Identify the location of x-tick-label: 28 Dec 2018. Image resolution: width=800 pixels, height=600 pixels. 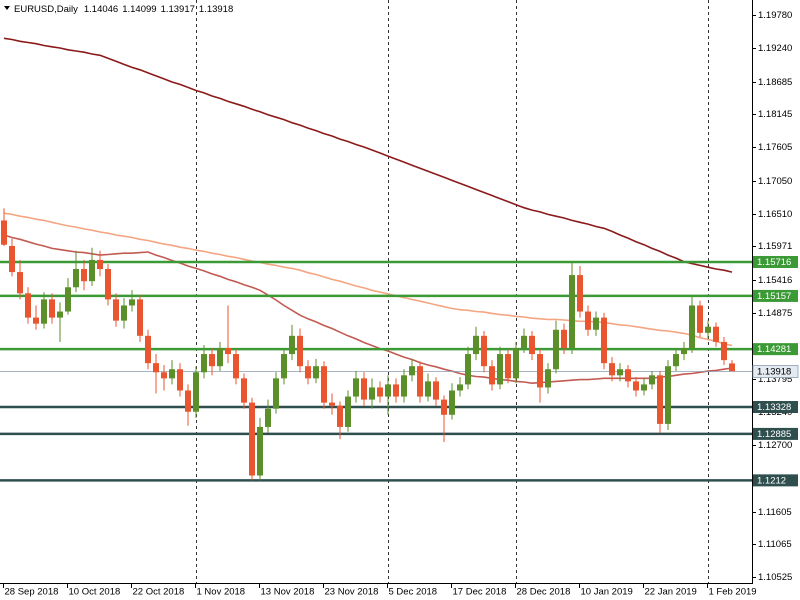
(544, 592).